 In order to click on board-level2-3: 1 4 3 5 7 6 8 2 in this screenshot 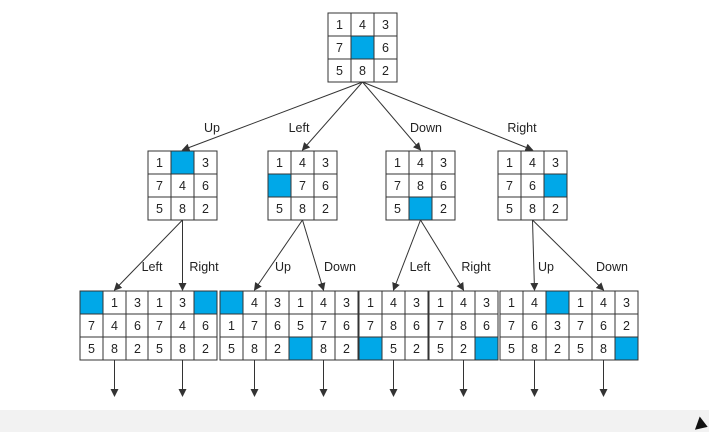, I will do `click(323, 325)`.